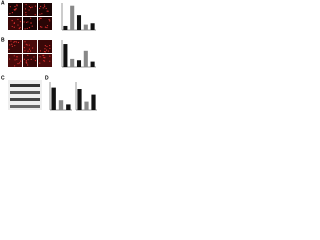  What do you see at coordinates (3, 40) in the screenshot?
I see `panel-label: B` at bounding box center [3, 40].